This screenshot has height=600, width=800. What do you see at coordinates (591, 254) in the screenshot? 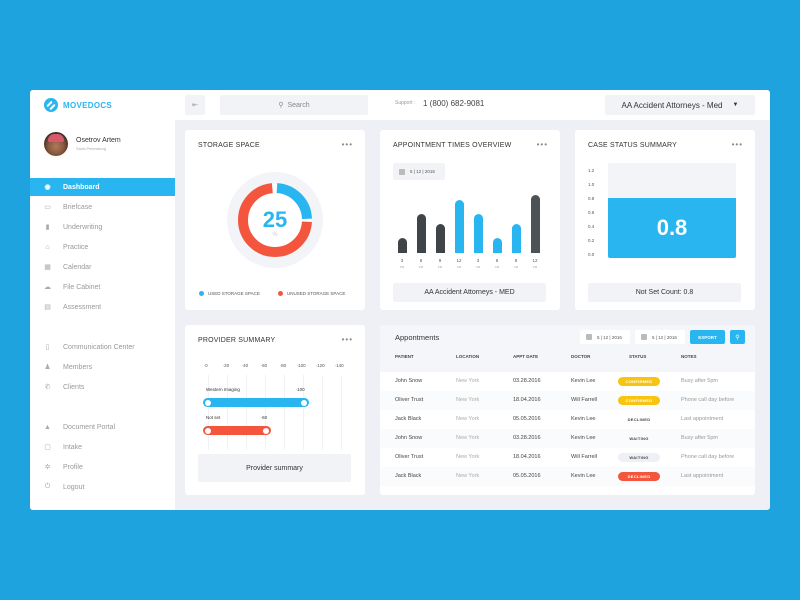
I see `y-tick: 0.0` at bounding box center [591, 254].